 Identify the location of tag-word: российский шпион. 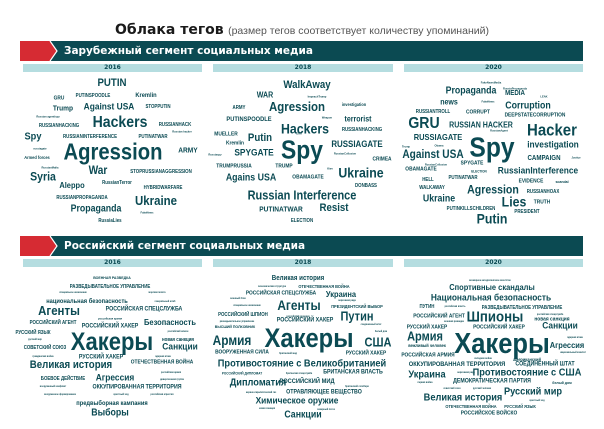
(178, 331).